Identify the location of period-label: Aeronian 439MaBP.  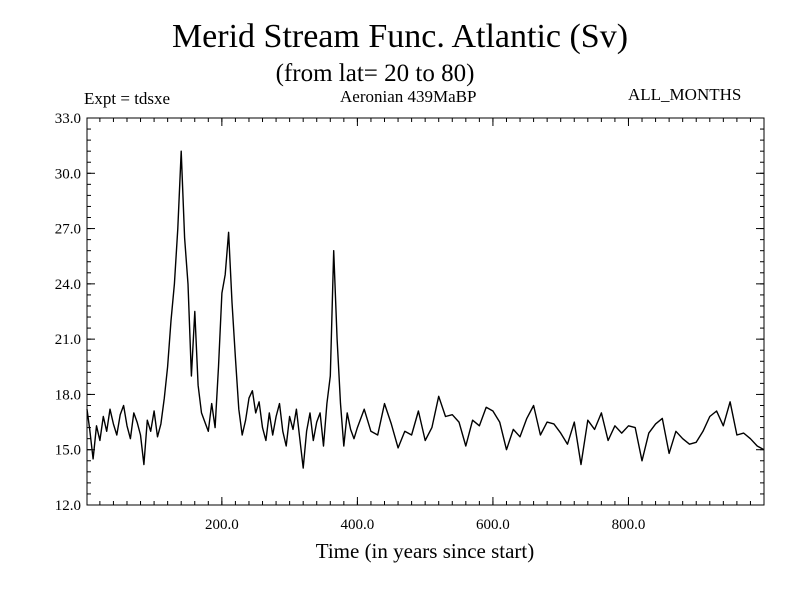
(408, 96).